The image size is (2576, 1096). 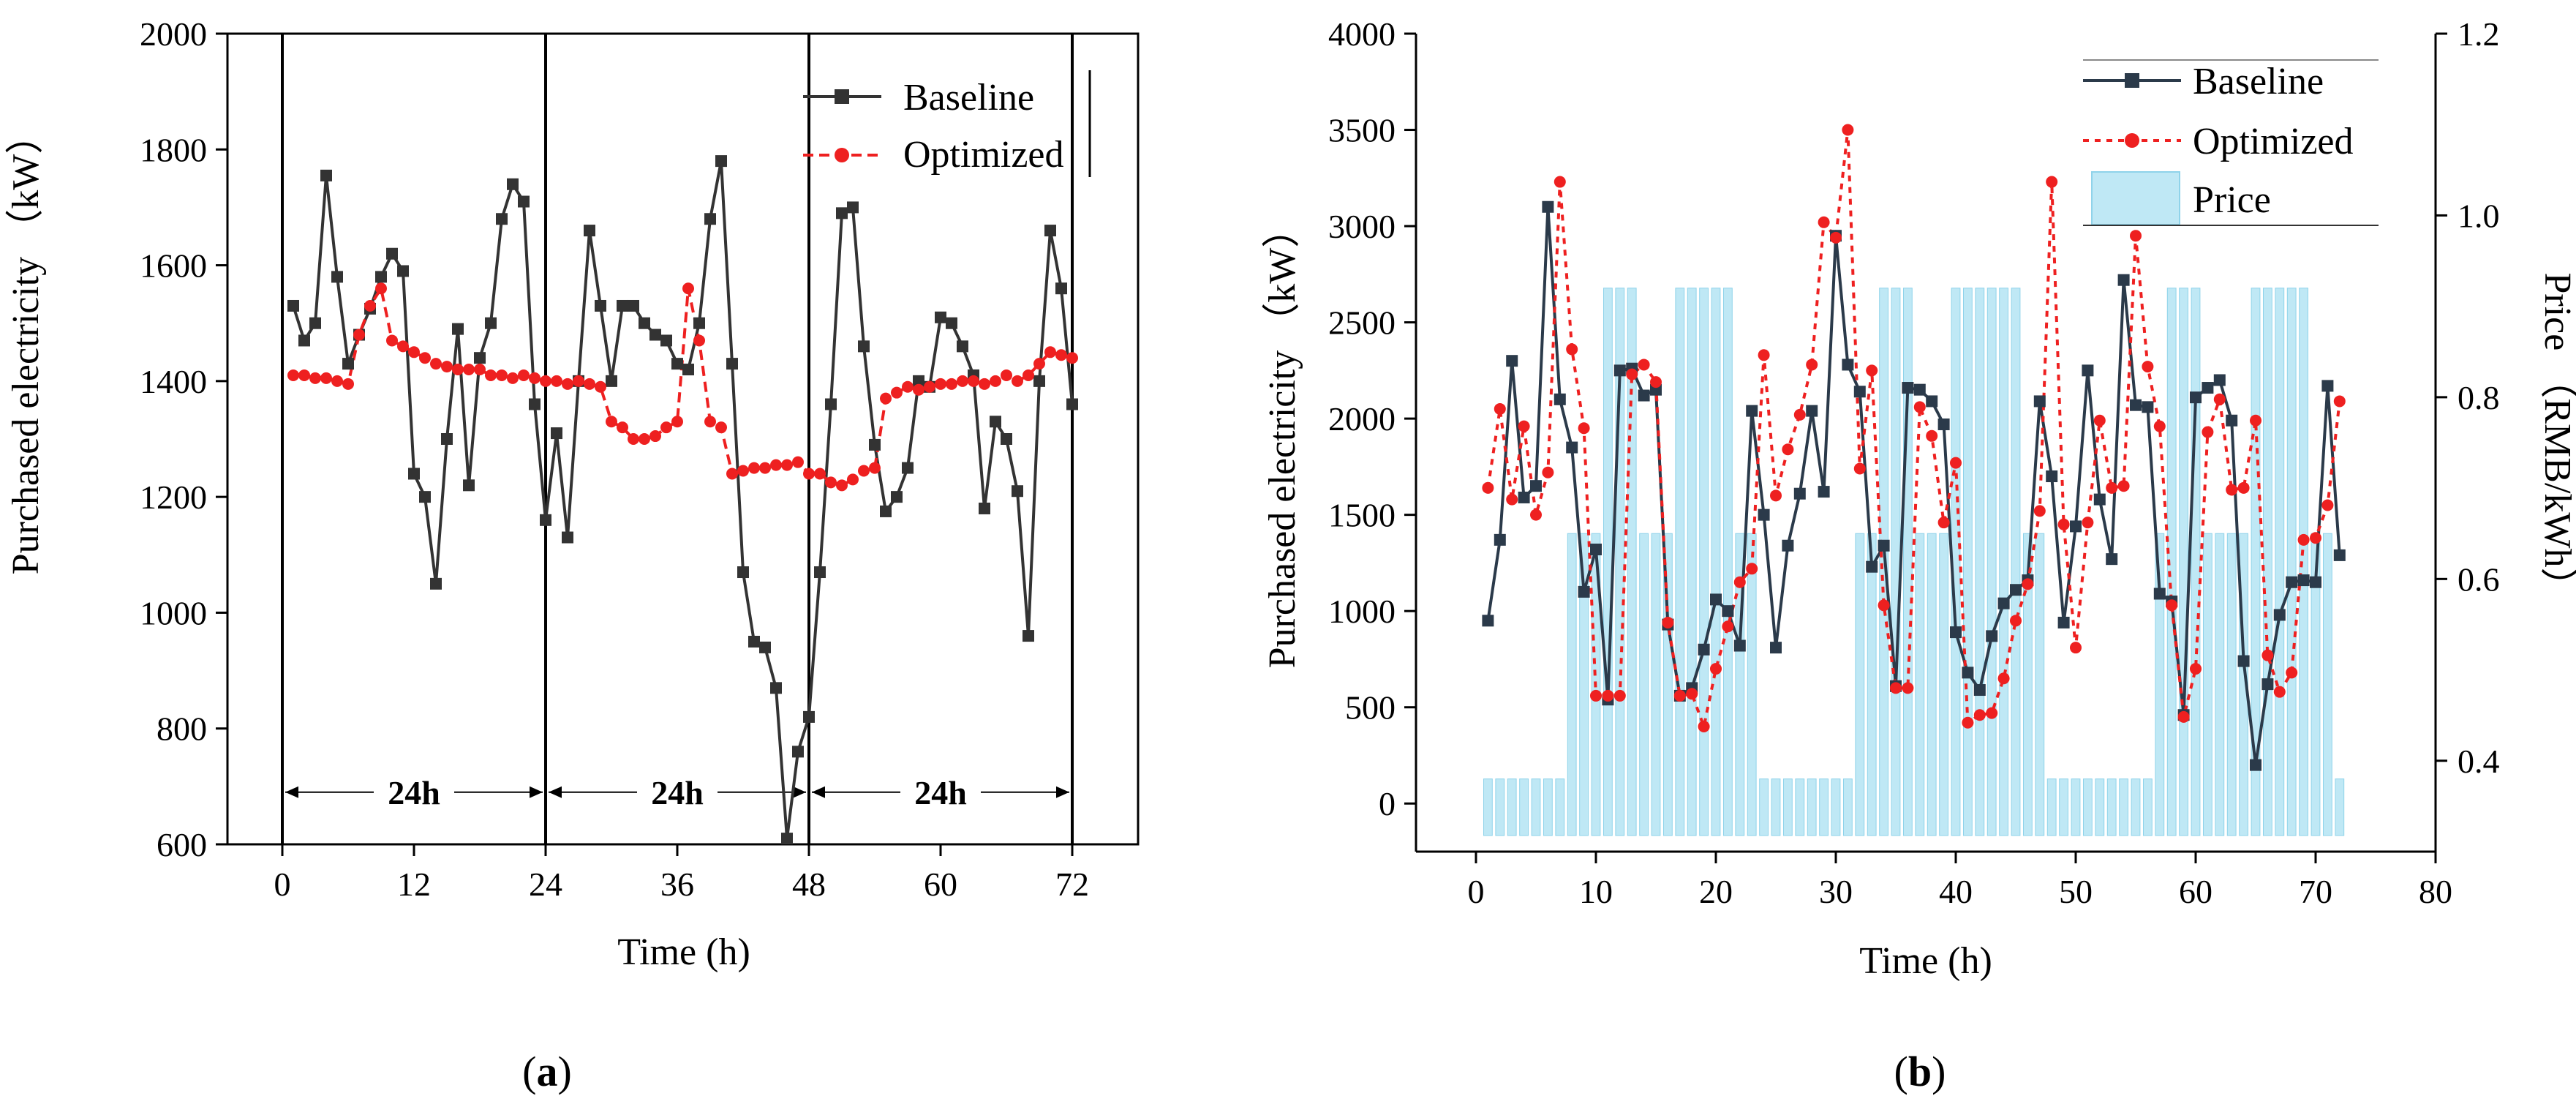 I want to click on panel-a-caption: (a), so click(x=547, y=1071).